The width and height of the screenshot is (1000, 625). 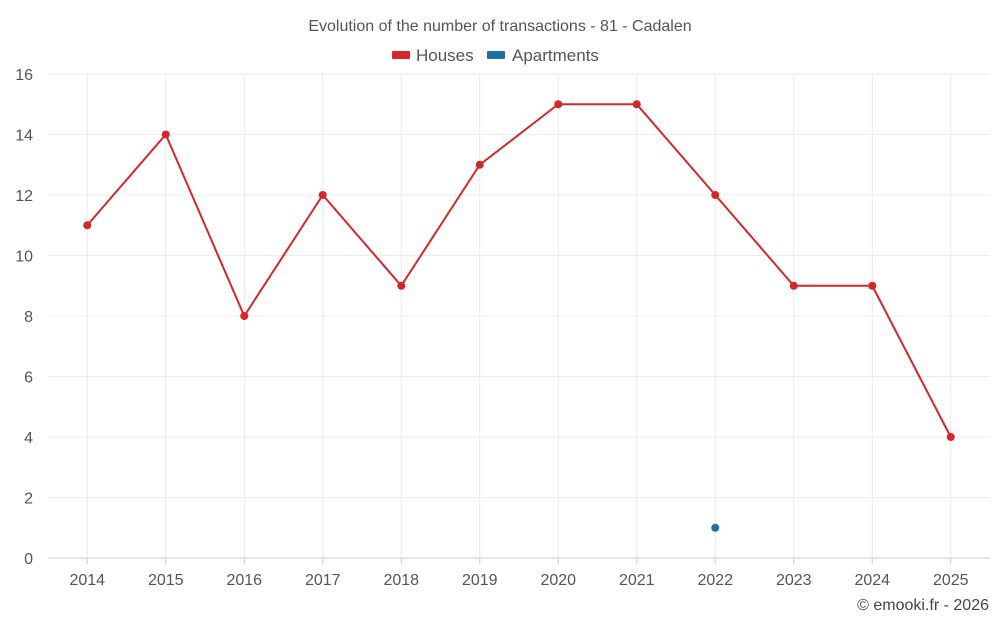 I want to click on axes, so click(x=519, y=560).